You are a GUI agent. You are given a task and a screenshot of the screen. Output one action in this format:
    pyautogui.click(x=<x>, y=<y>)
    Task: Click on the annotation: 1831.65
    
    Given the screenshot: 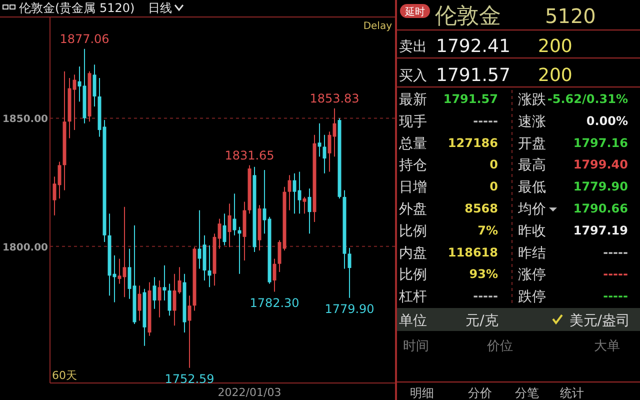 What is the action you would take?
    pyautogui.click(x=249, y=155)
    